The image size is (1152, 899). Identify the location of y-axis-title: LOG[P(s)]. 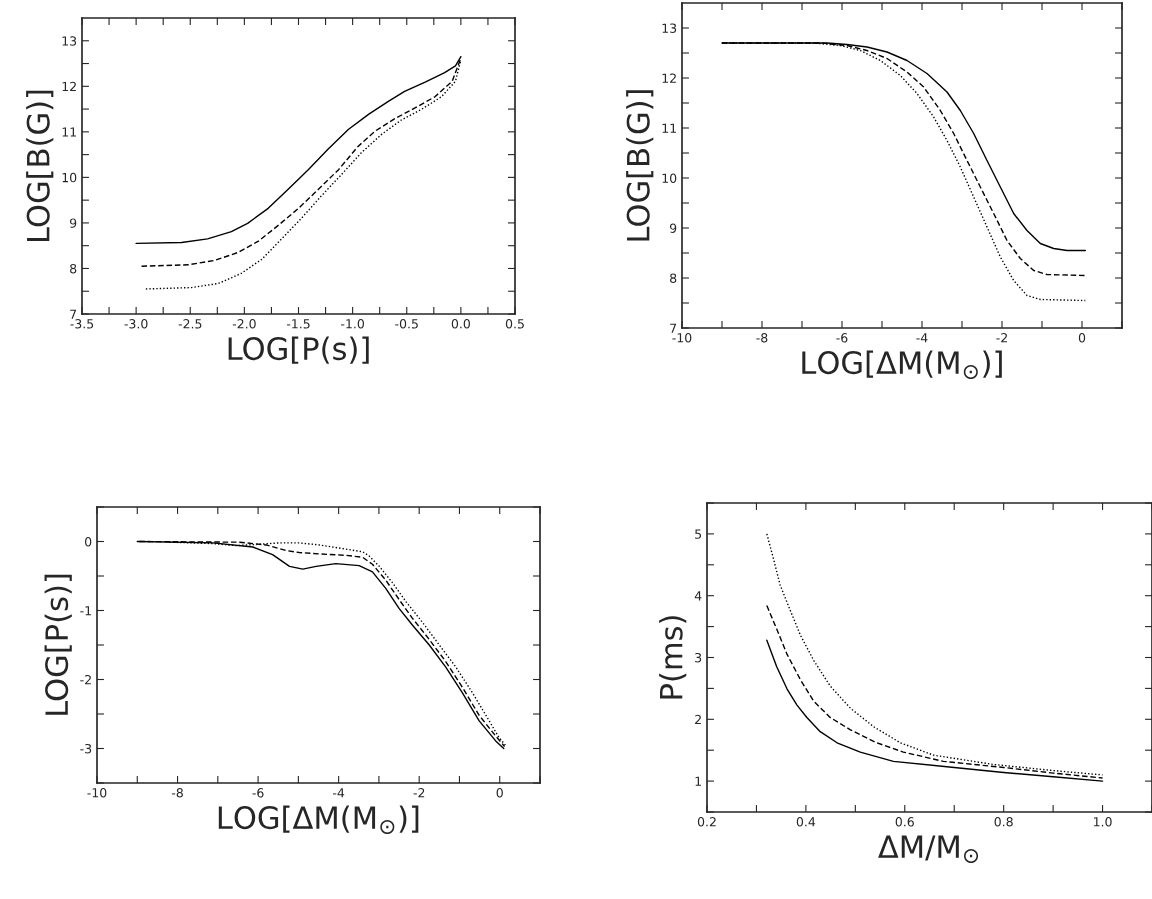
(58, 644).